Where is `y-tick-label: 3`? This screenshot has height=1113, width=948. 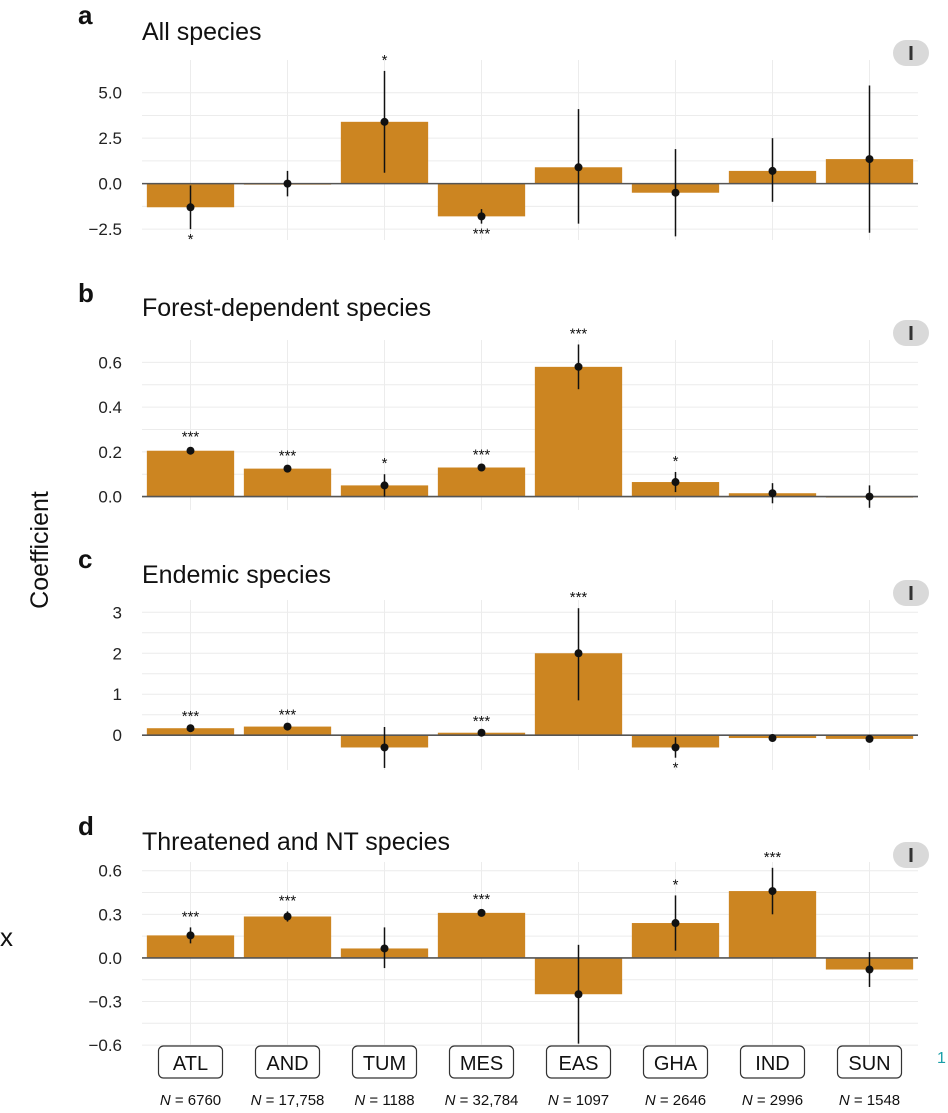
y-tick-label: 3 is located at coordinates (117, 612).